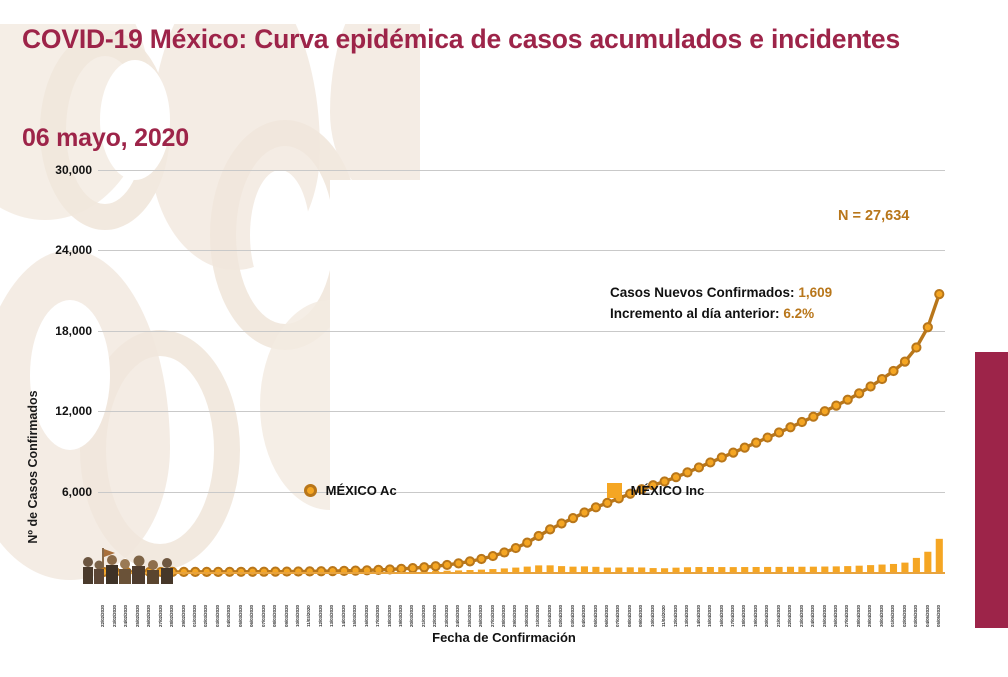  Describe the element at coordinates (893, 616) in the screenshot. I see `x-tick-label: 01/05/2020` at that location.